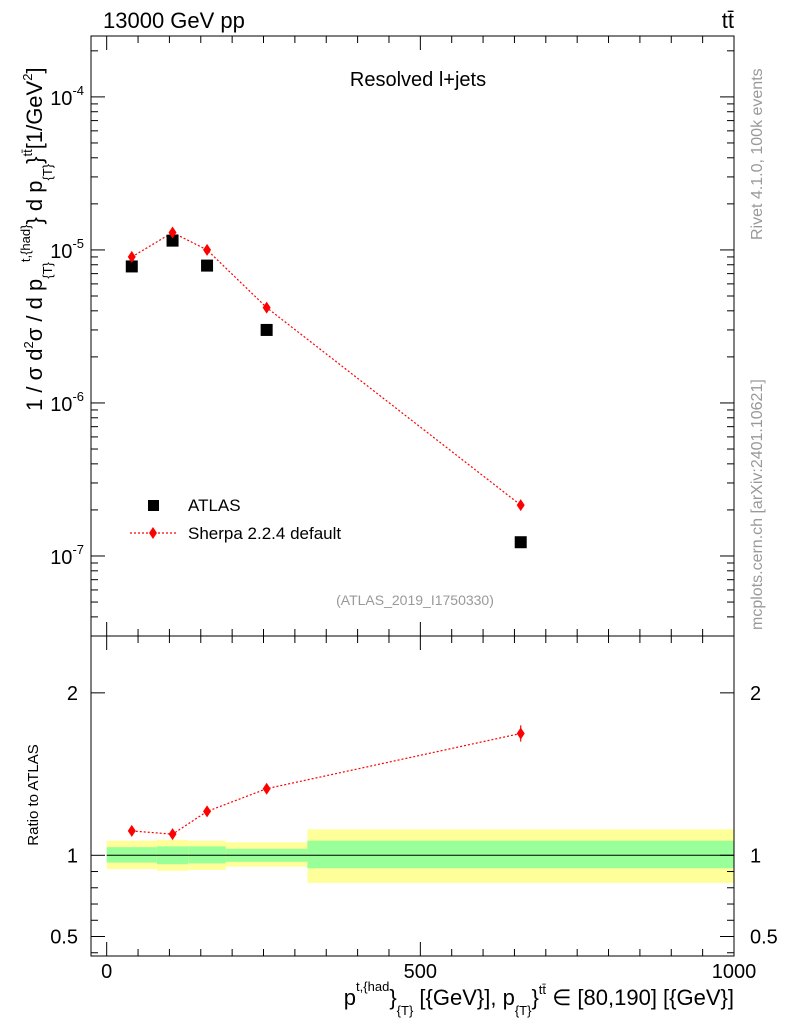 Image resolution: width=786 pixels, height=1024 pixels. I want to click on ratio-y-tick-label-left: 2, so click(72, 694).